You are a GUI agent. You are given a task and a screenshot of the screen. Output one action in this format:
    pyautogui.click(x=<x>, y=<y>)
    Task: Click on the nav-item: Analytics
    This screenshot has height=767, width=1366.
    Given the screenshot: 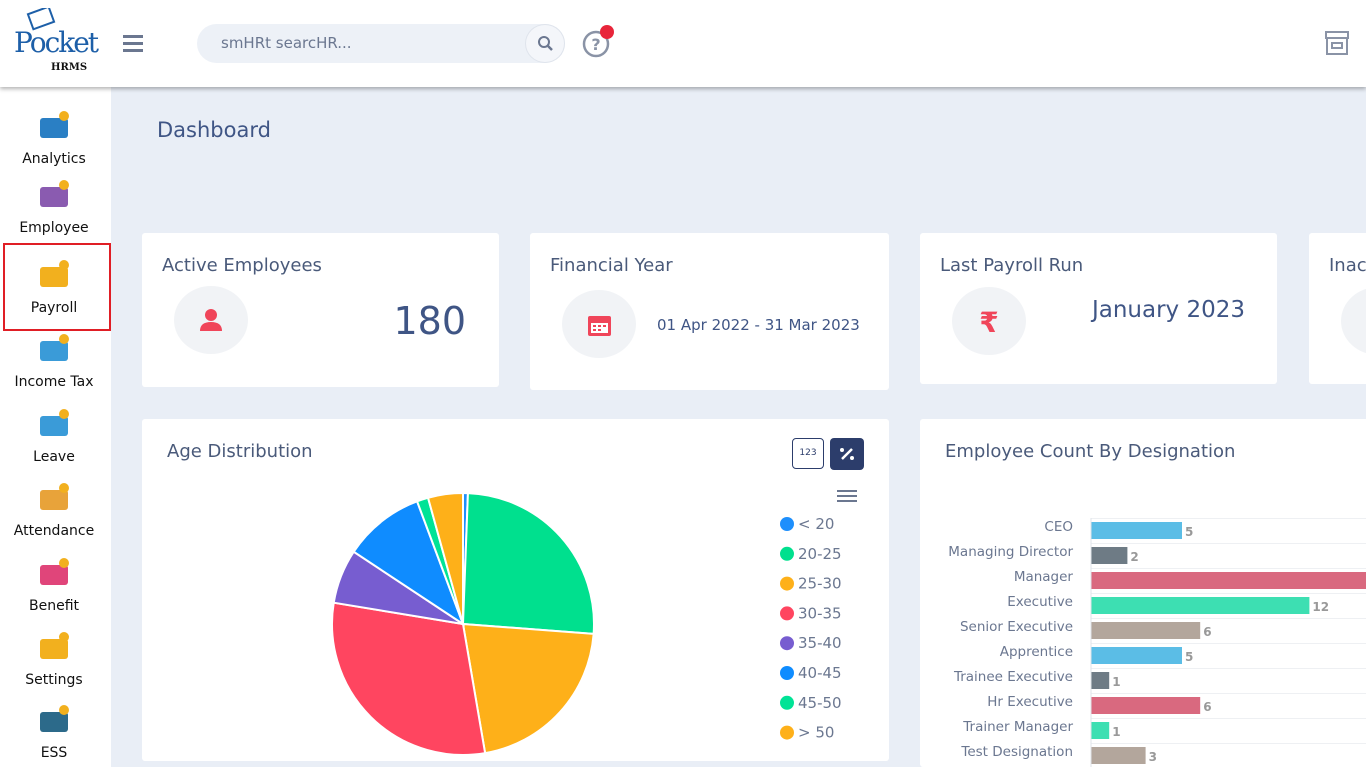 What is the action you would take?
    pyautogui.click(x=54, y=159)
    